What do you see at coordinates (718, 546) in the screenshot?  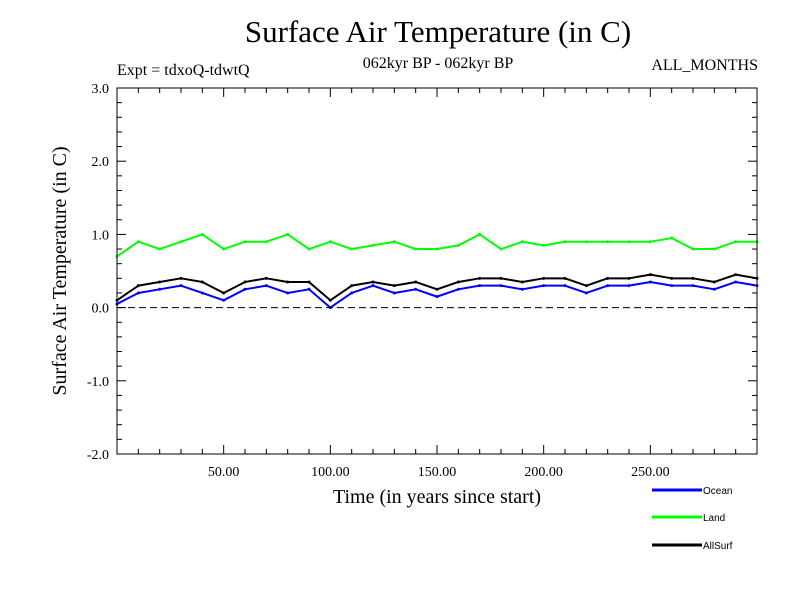 I see `legend-label-allsurf: AllSurf` at bounding box center [718, 546].